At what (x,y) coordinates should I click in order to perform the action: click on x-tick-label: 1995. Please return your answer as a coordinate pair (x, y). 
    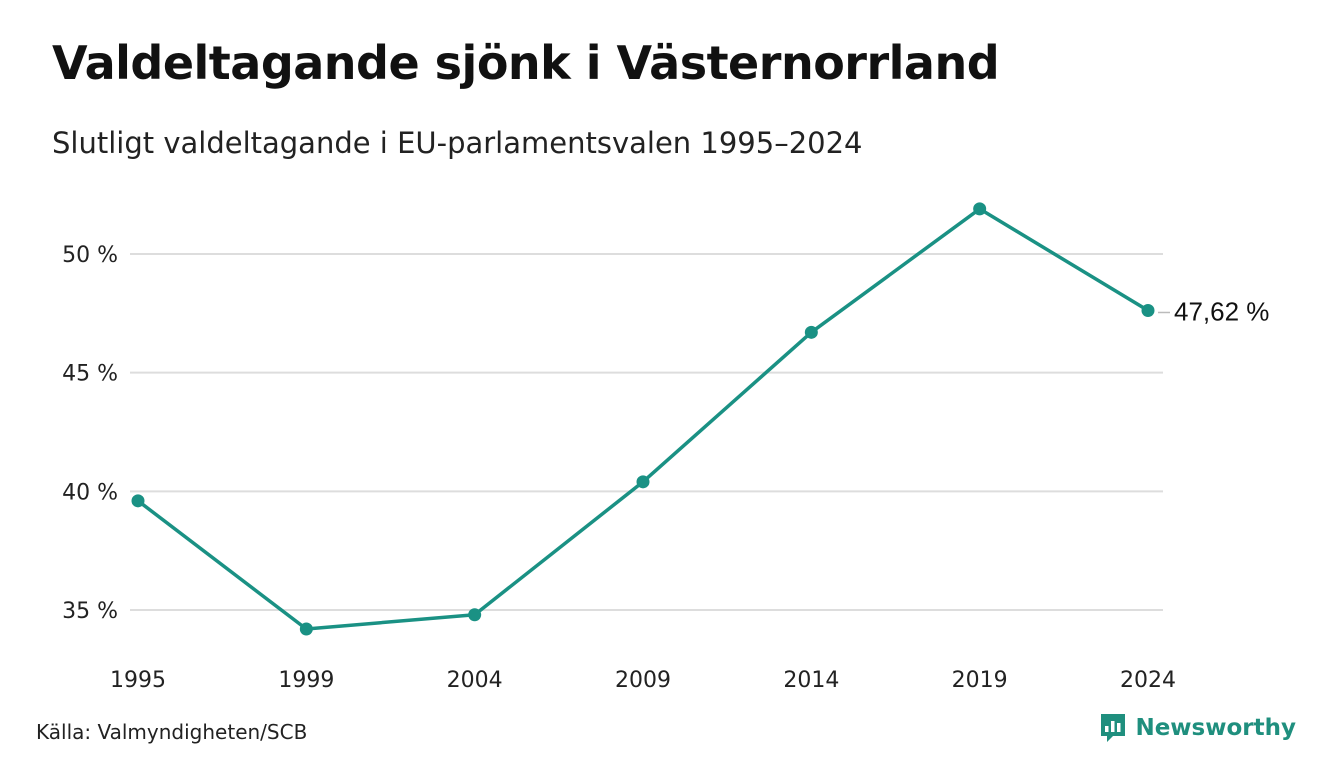
    Looking at the image, I should click on (138, 680).